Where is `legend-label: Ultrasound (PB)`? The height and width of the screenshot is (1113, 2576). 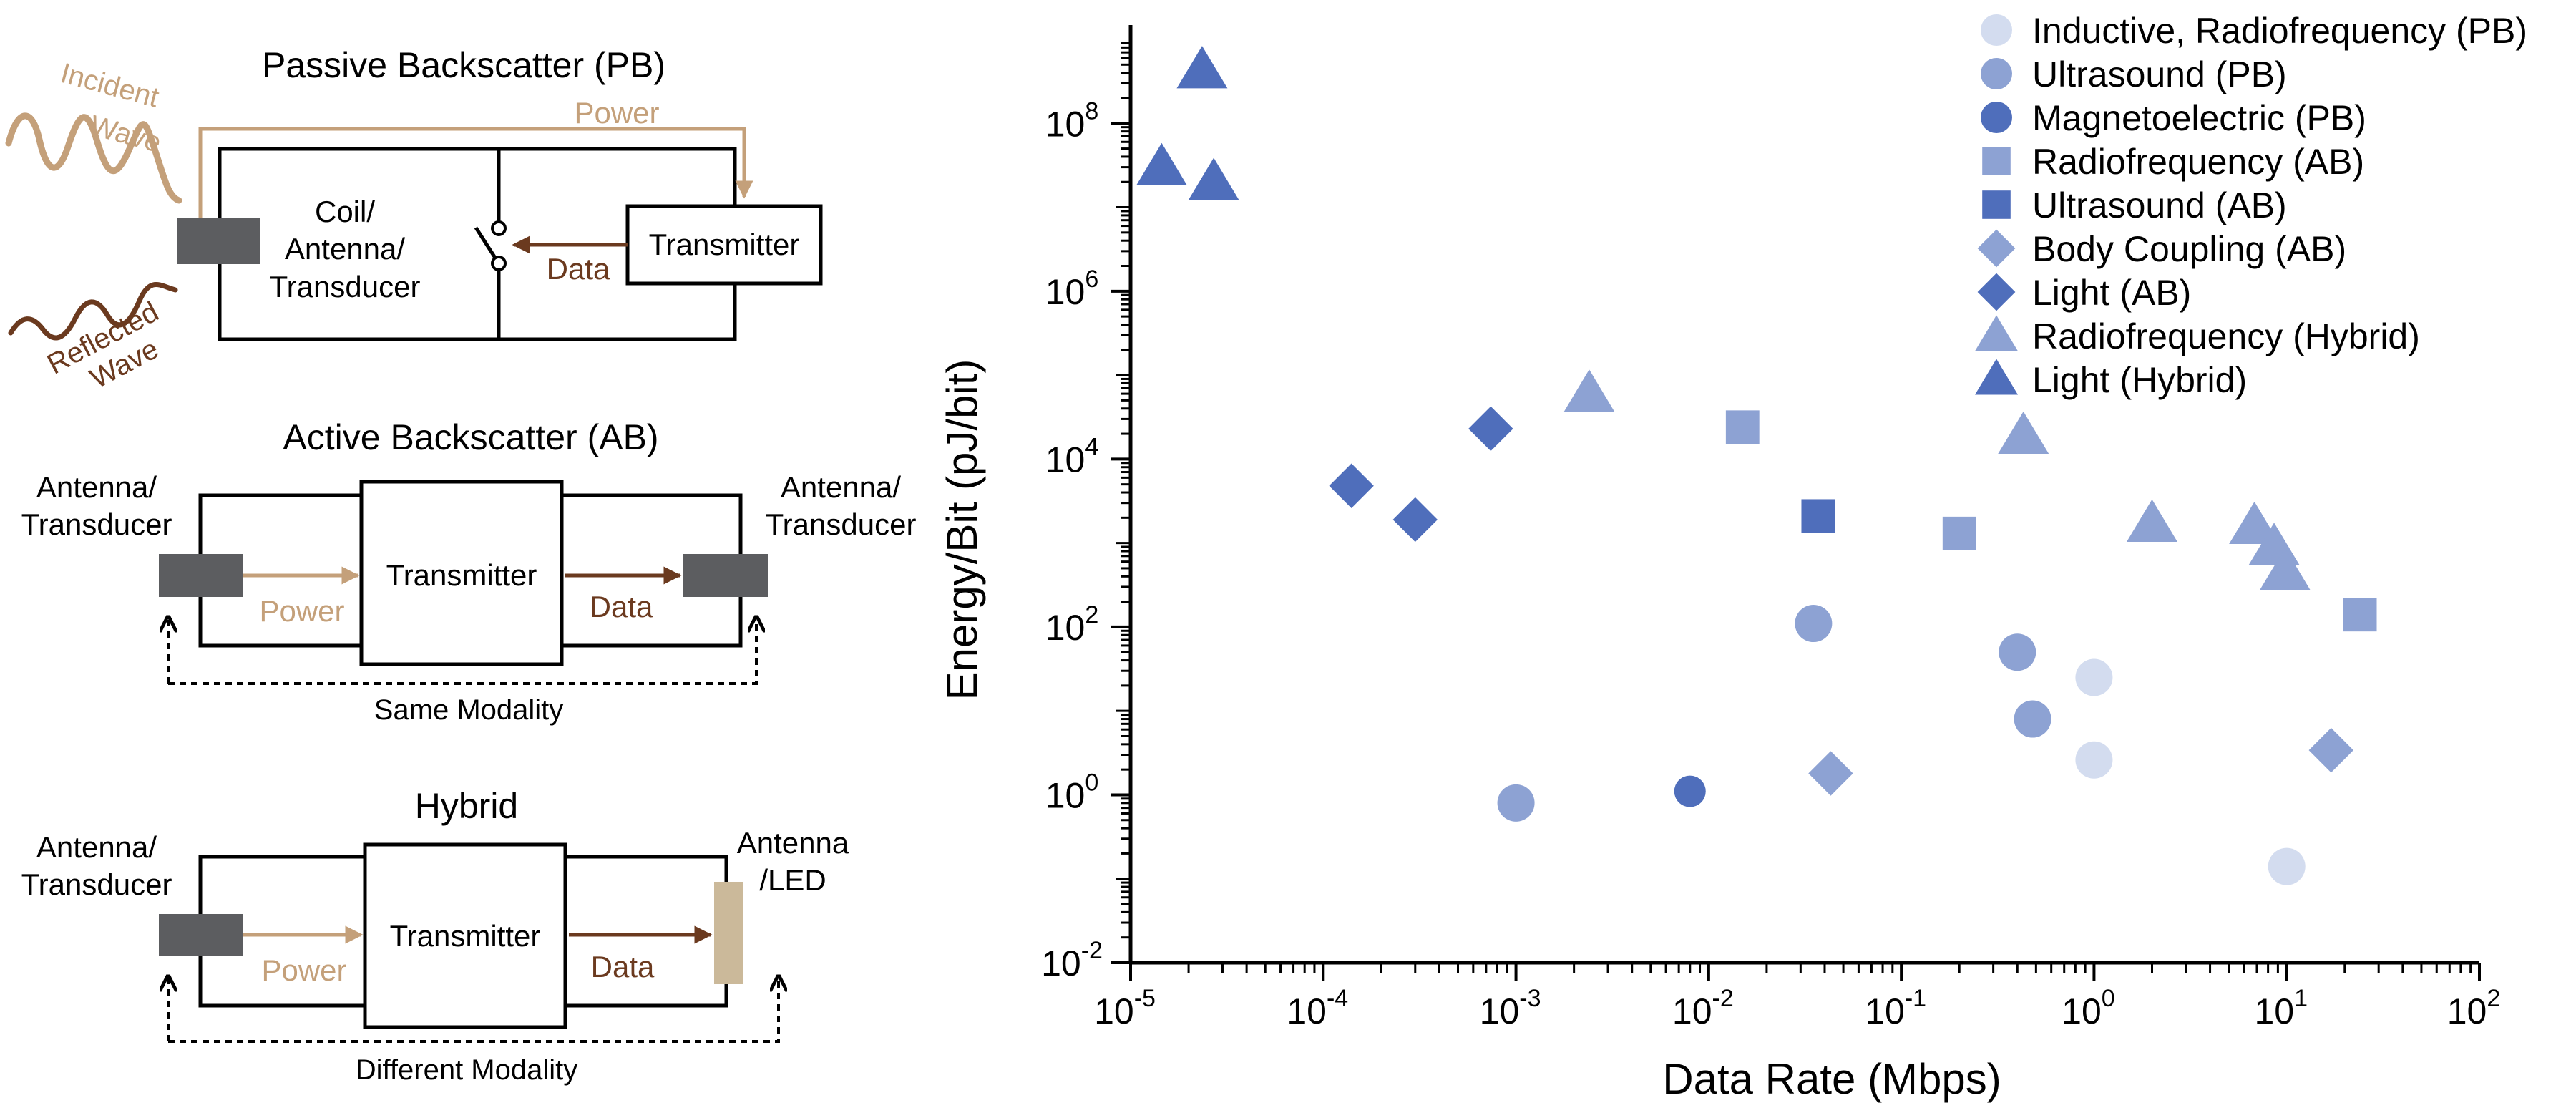
legend-label: Ultrasound (PB) is located at coordinates (2159, 74).